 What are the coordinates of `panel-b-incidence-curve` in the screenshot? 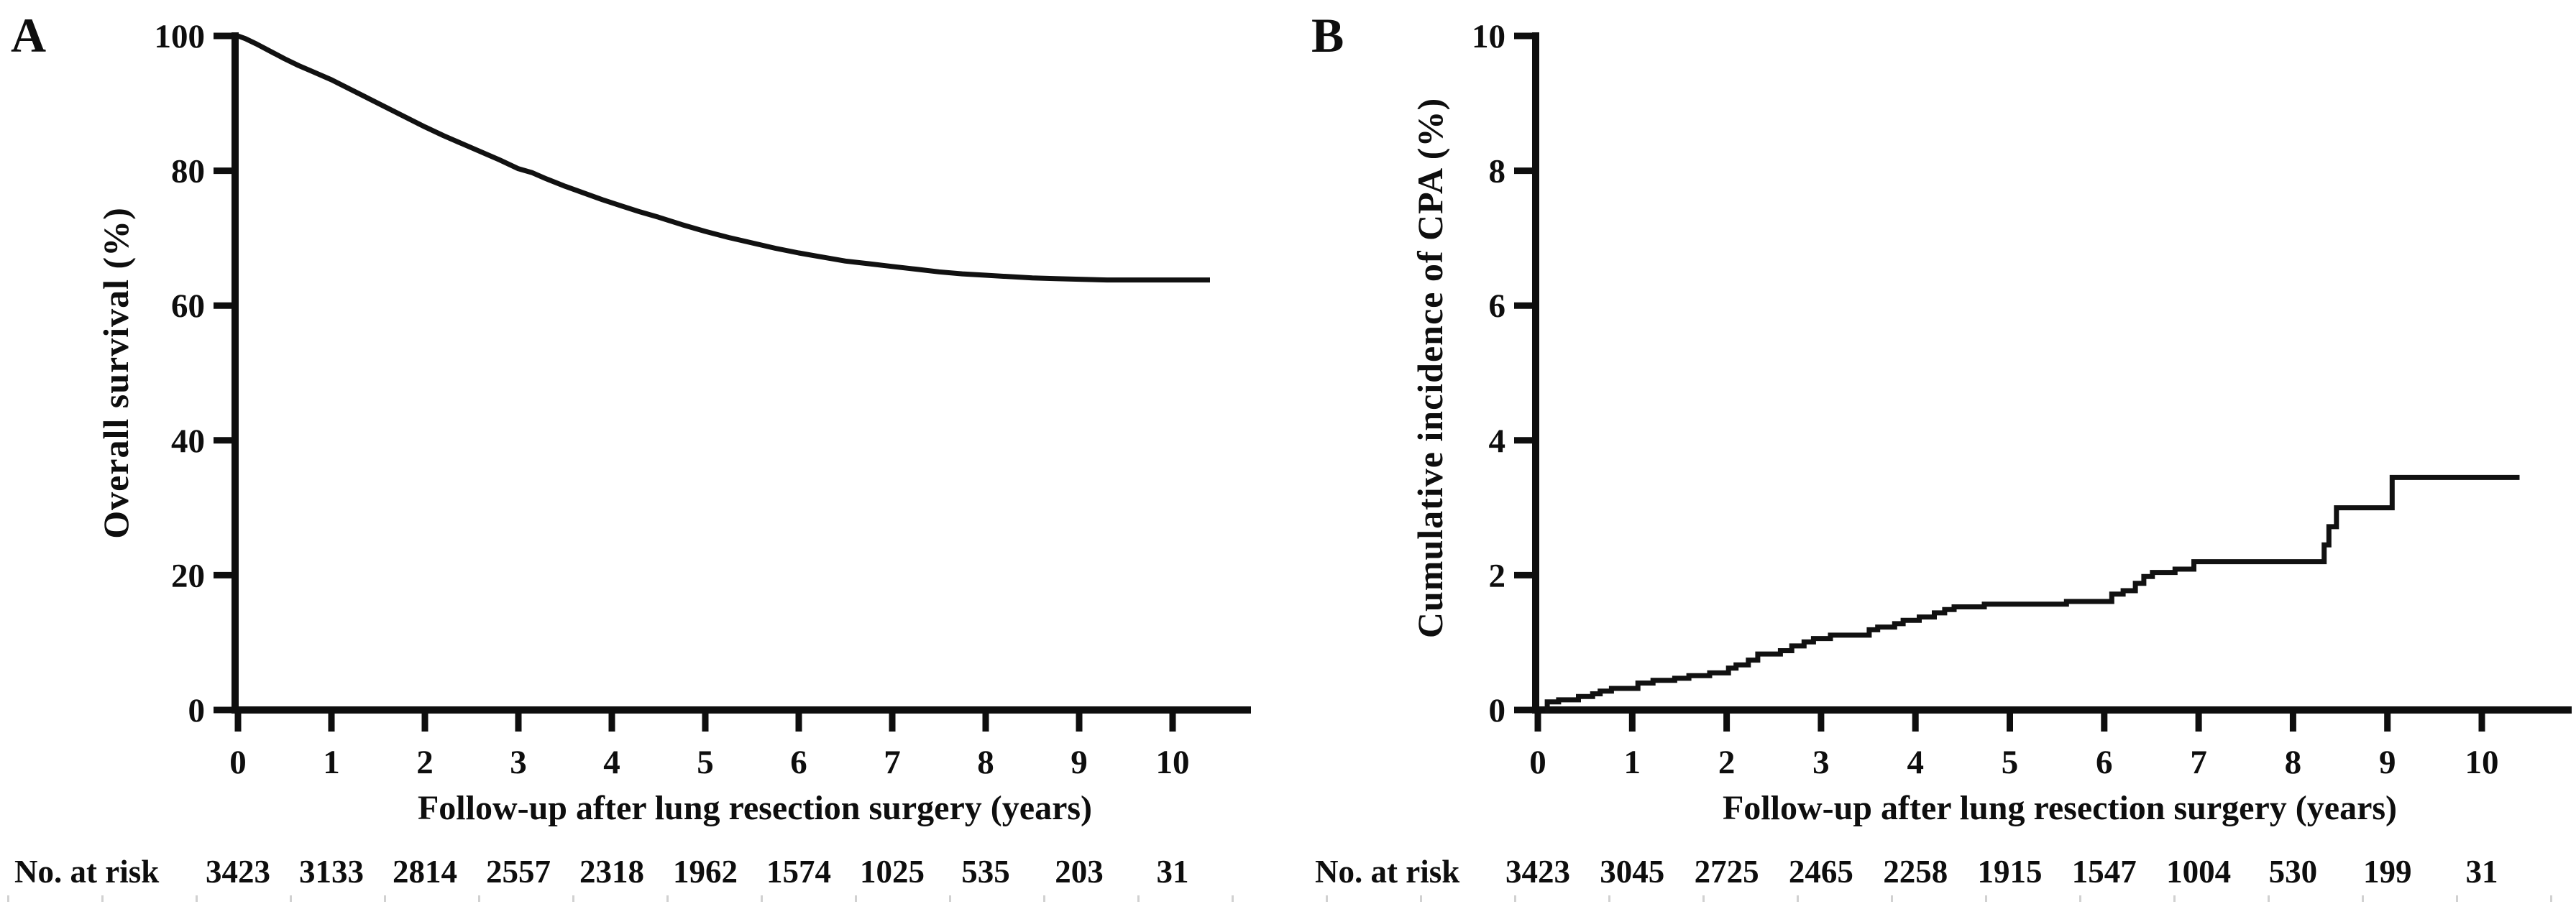 It's located at (2032, 593).